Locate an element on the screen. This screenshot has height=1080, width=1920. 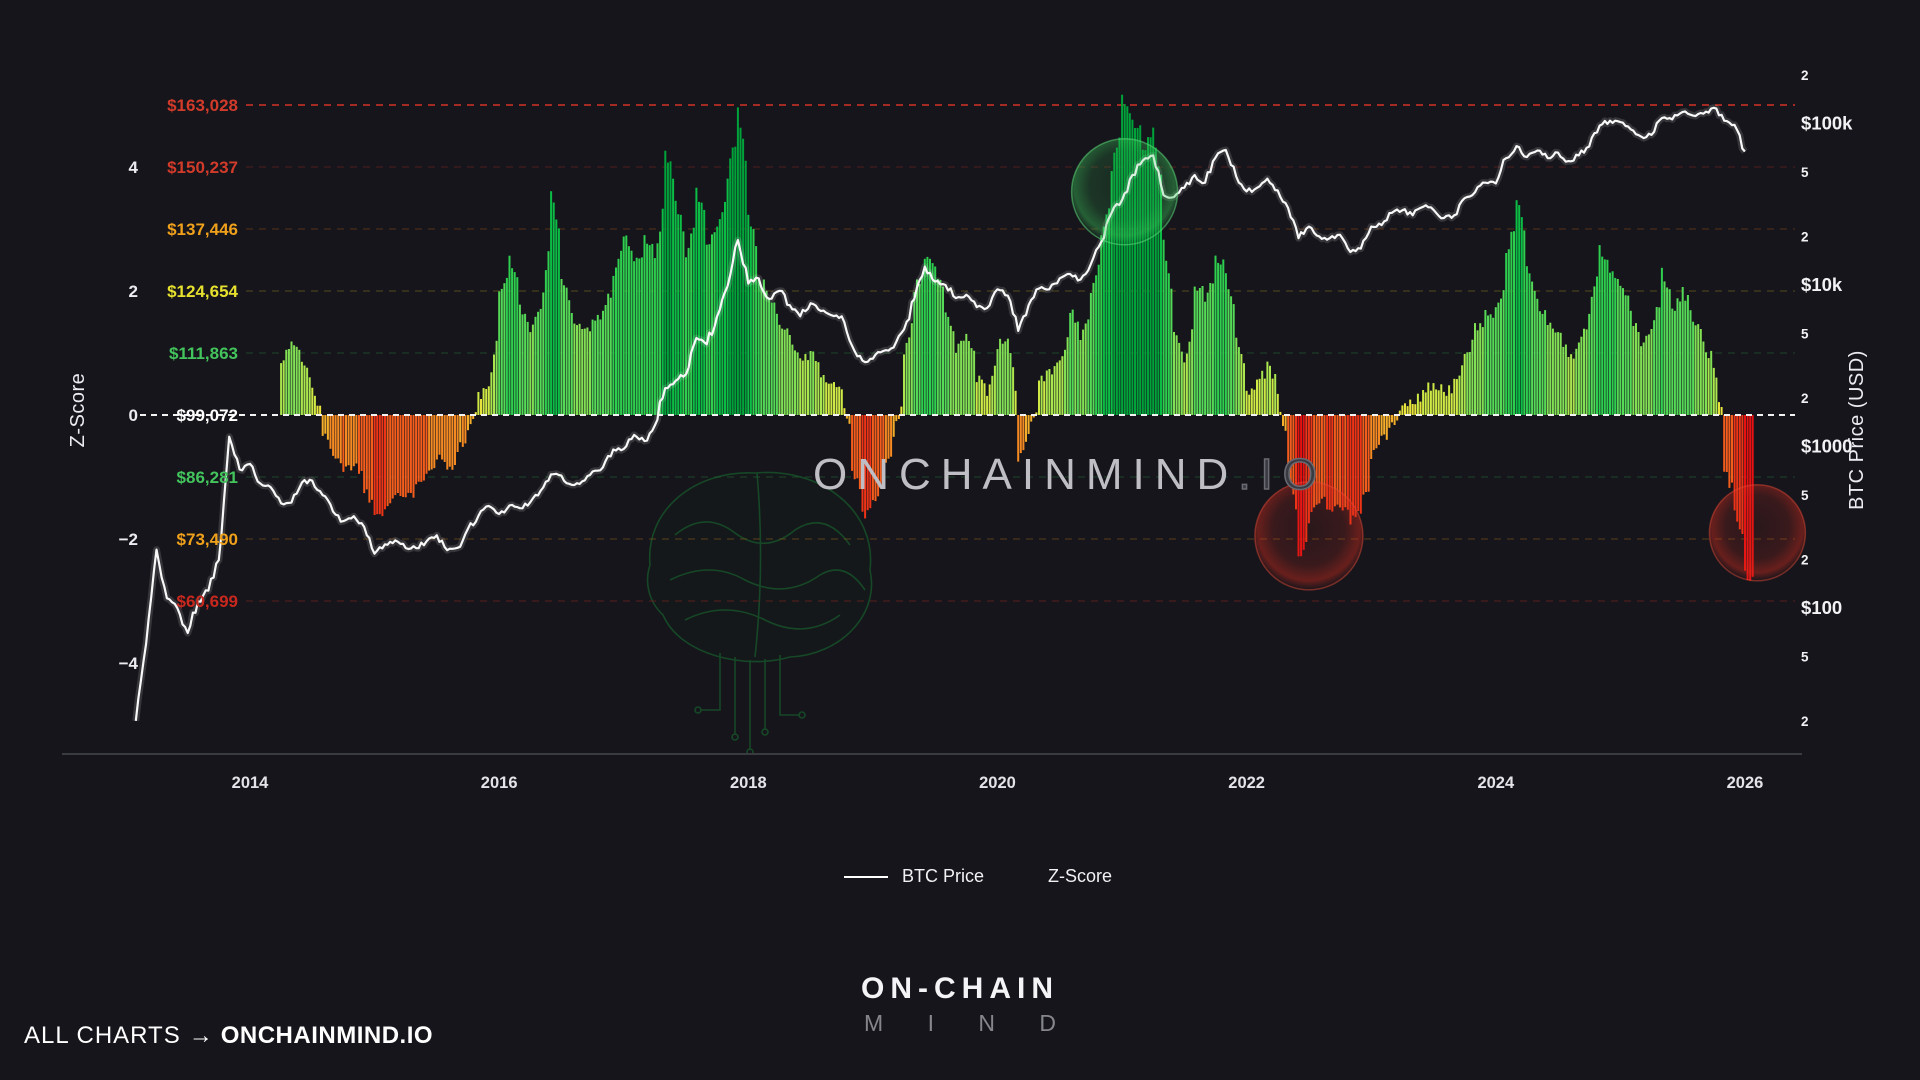
legend-label-btc-price: BTC Price is located at coordinates (942, 876).